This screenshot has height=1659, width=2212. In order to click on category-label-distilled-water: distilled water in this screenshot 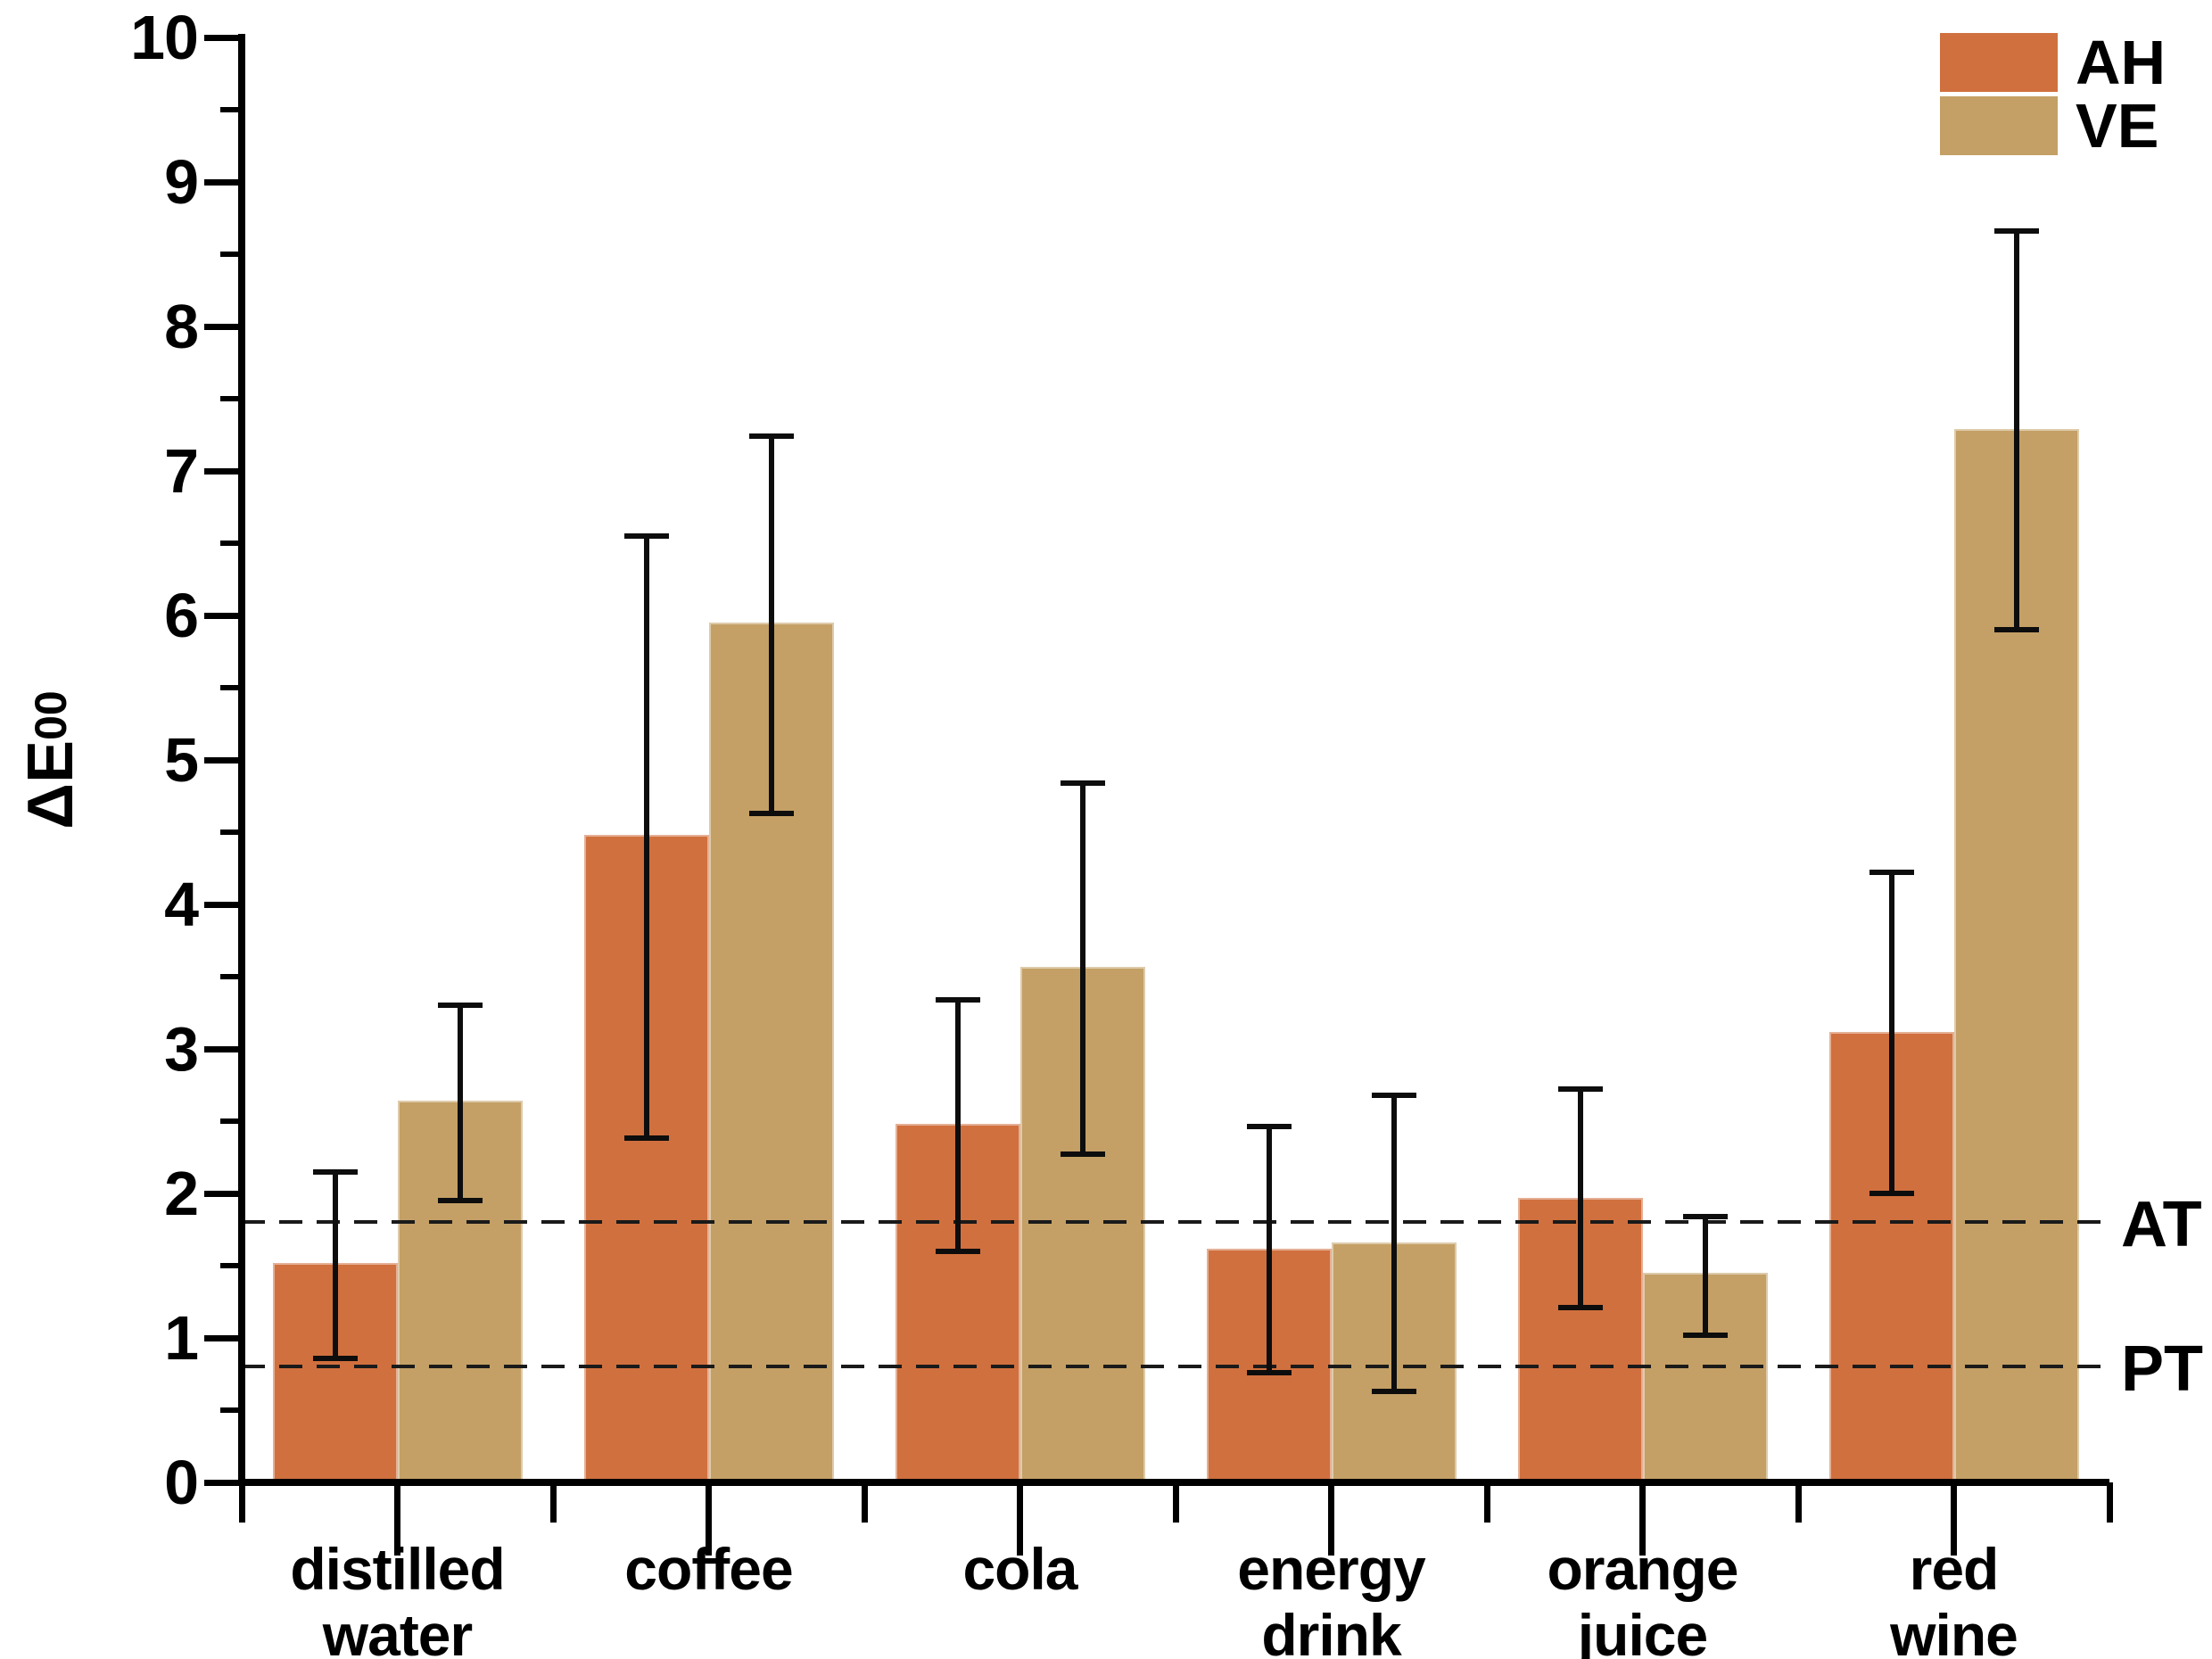, I will do `click(398, 1598)`.